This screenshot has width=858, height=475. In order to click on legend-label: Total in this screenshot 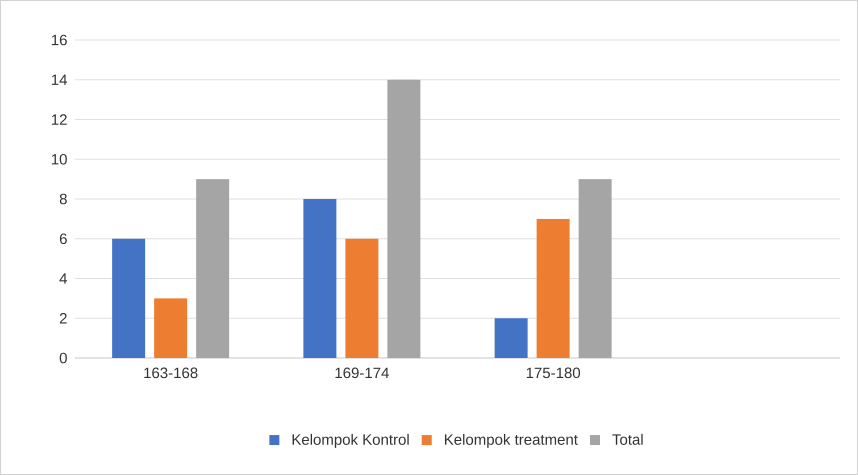, I will do `click(627, 439)`.